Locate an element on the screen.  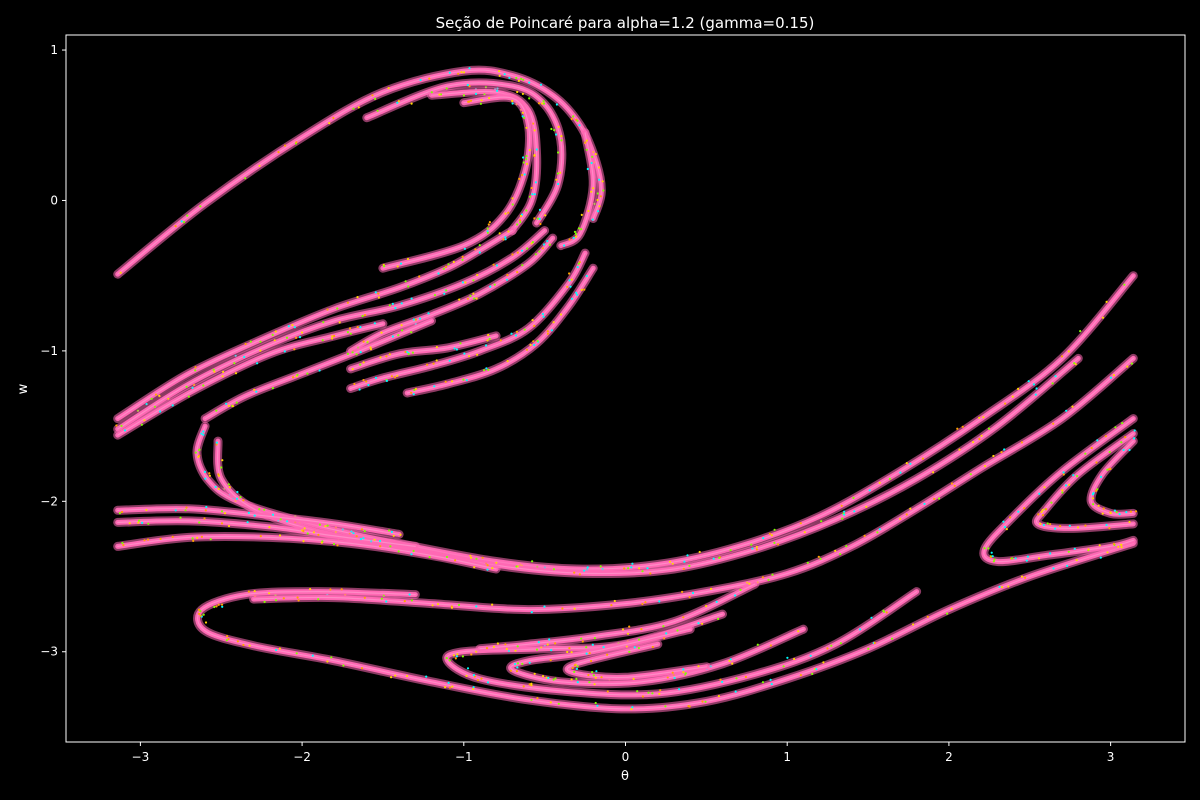
band-upper-hook-inner-c is located at coordinates (456, 182).